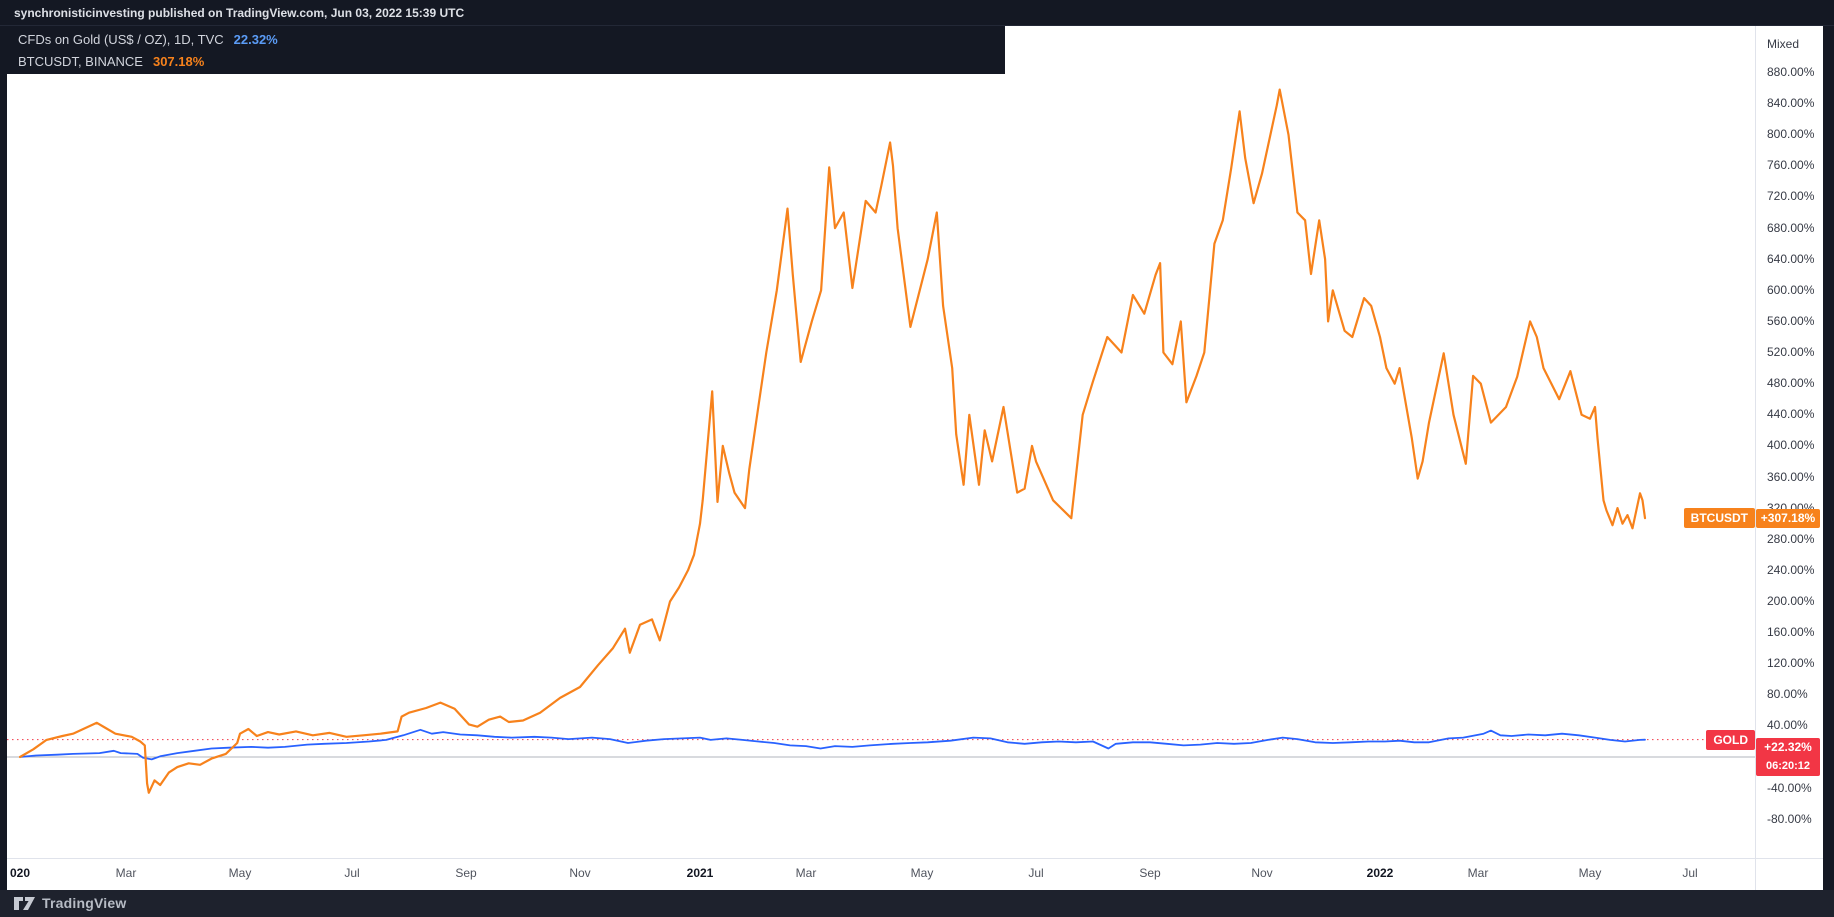 This screenshot has width=1834, height=917. I want to click on price-tick-label: 640.00%, so click(1791, 258).